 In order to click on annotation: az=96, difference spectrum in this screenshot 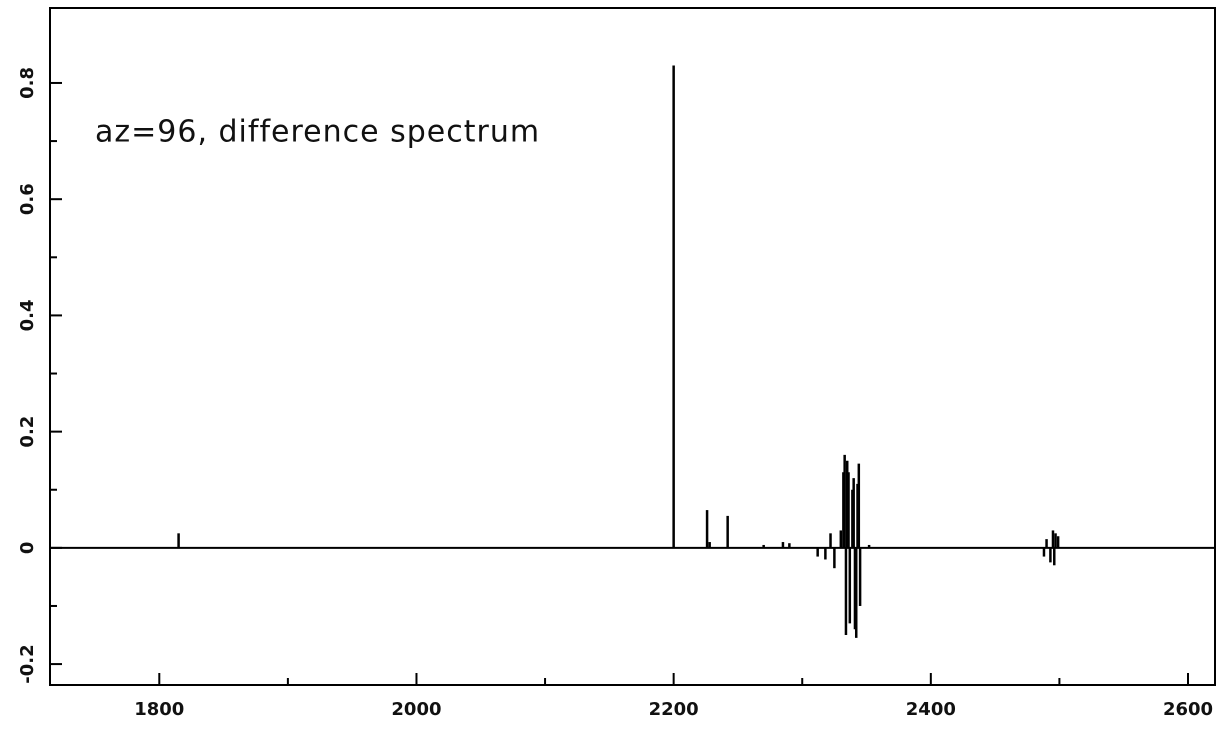, I will do `click(317, 132)`.